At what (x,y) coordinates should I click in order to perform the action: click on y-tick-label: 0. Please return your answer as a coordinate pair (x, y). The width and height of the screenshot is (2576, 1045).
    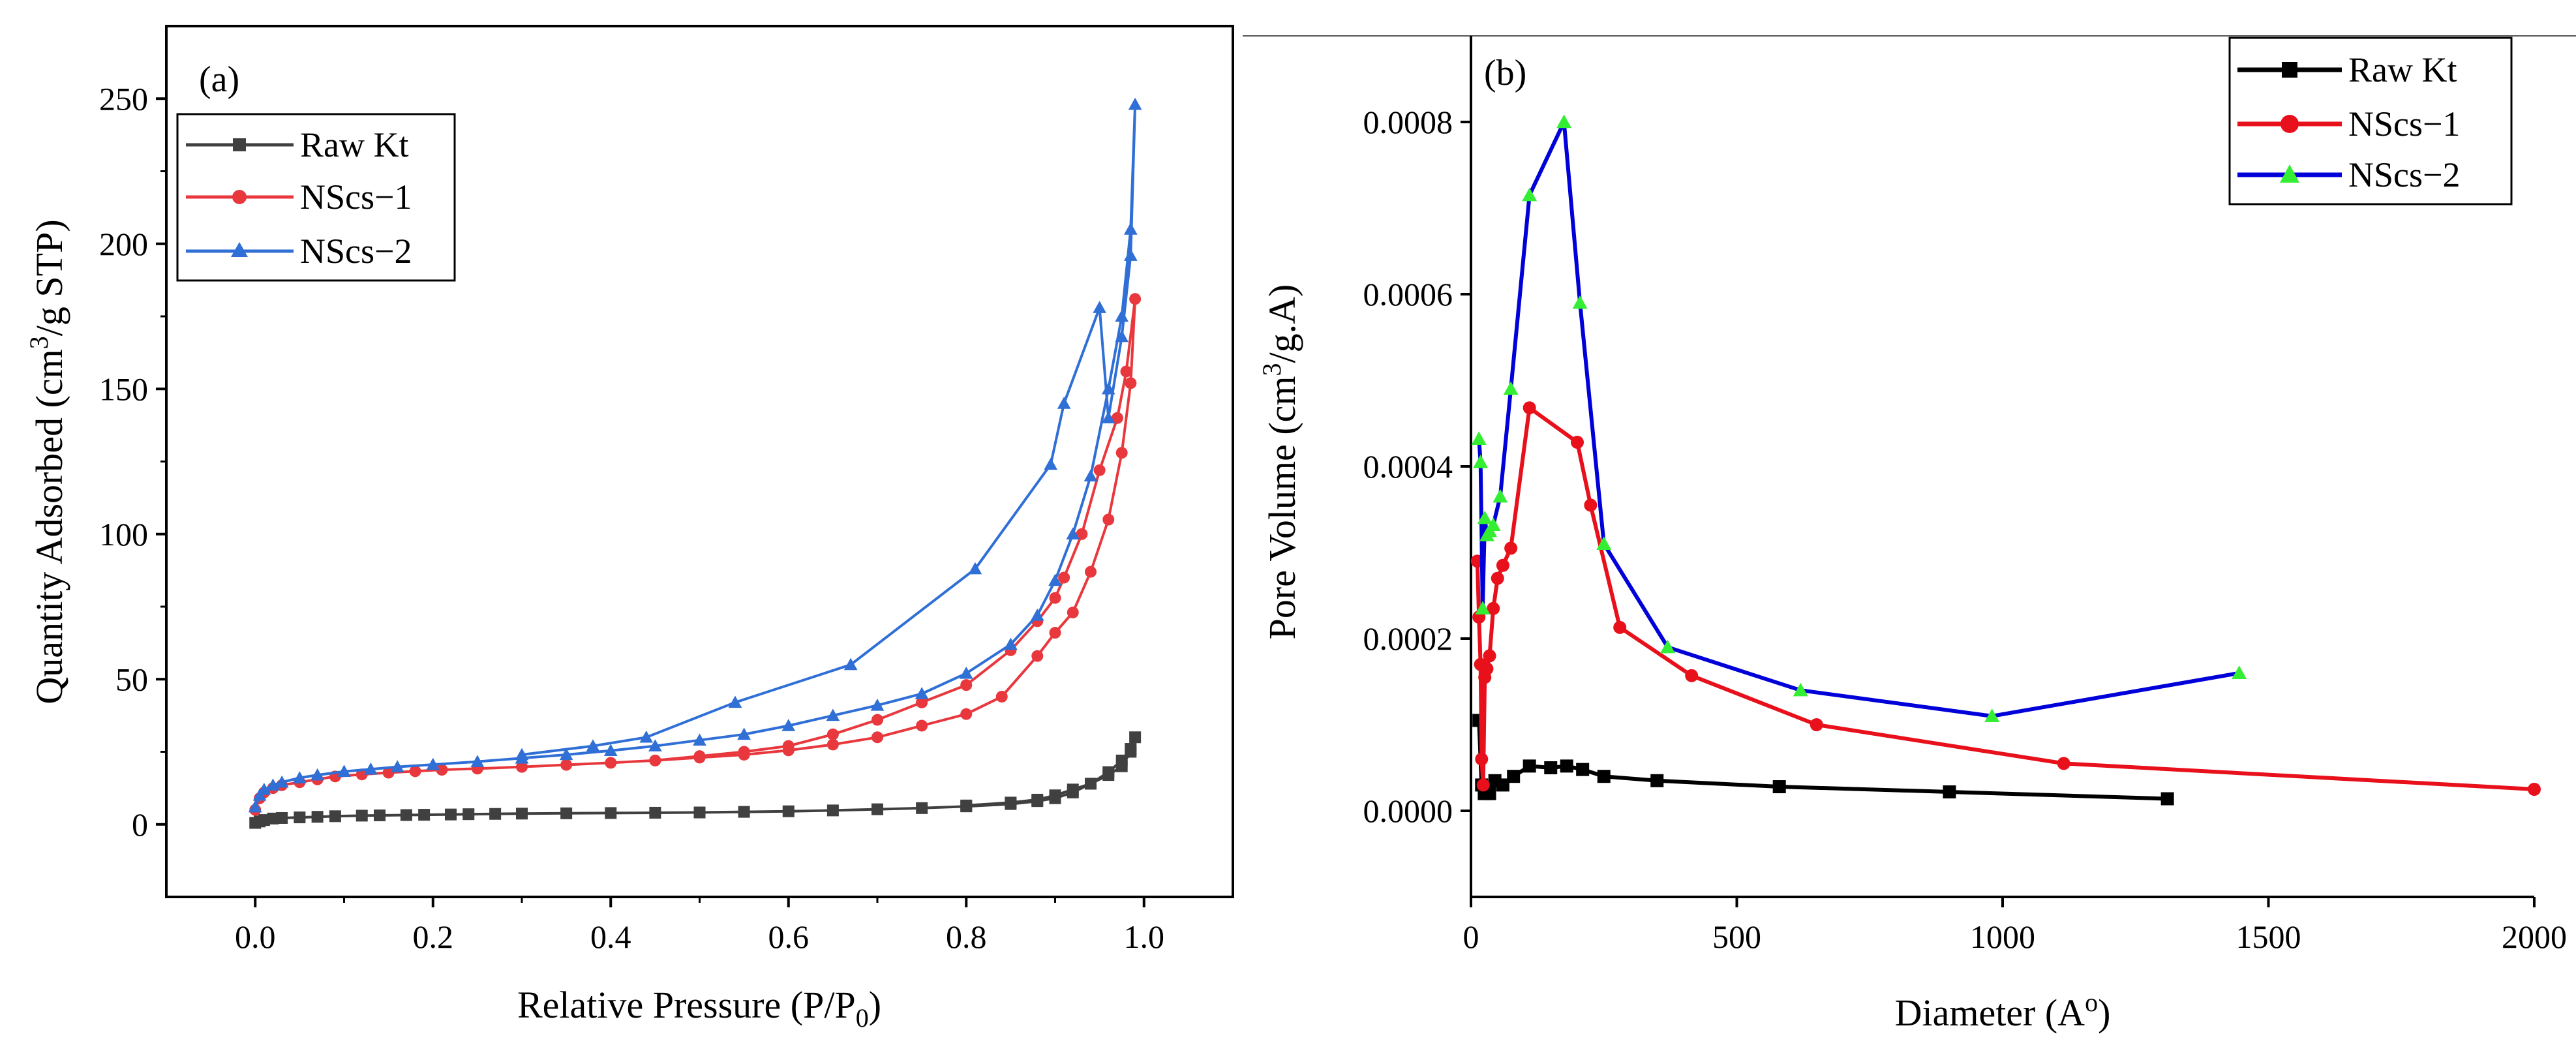
    Looking at the image, I should click on (140, 825).